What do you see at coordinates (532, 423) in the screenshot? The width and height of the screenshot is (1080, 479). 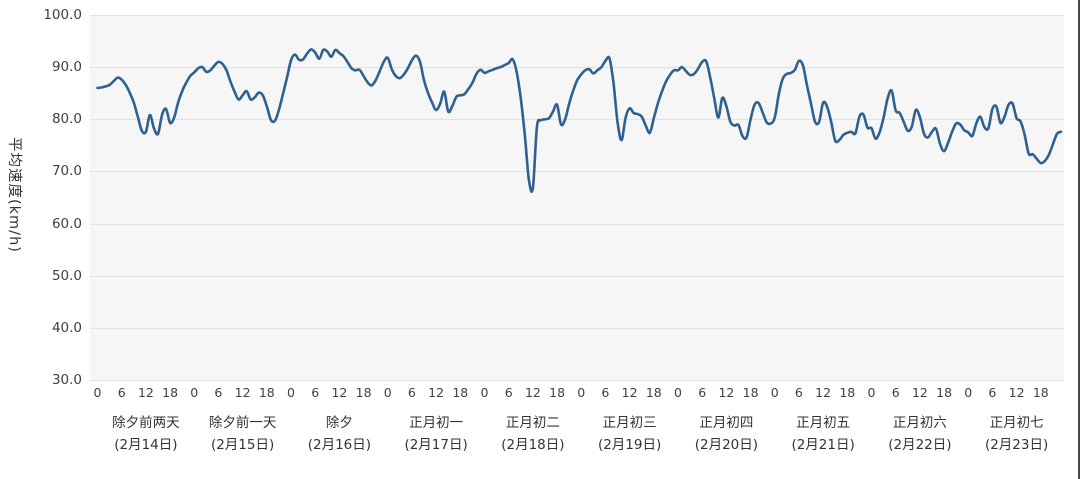 I see `day-name-label: 正月初二` at bounding box center [532, 423].